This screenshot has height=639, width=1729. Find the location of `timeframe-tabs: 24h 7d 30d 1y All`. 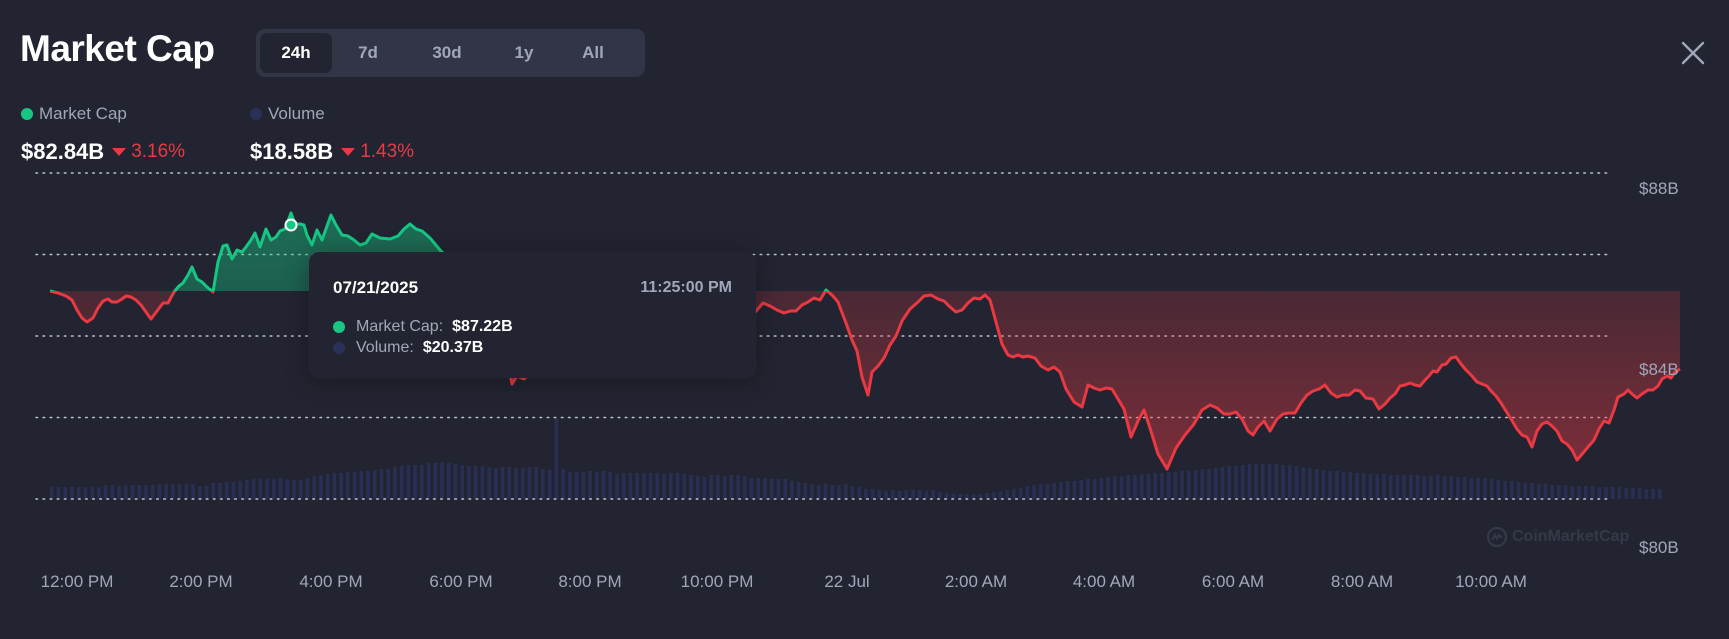

timeframe-tabs: 24h 7d 30d 1y All is located at coordinates (450, 53).